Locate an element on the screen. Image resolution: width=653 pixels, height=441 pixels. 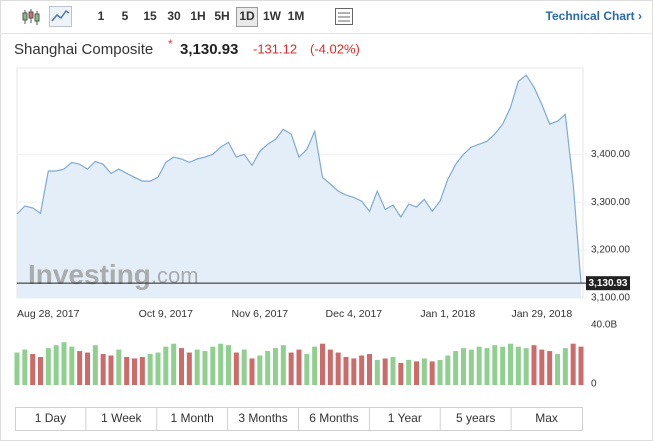
interval-button: 5H is located at coordinates (221, 16).